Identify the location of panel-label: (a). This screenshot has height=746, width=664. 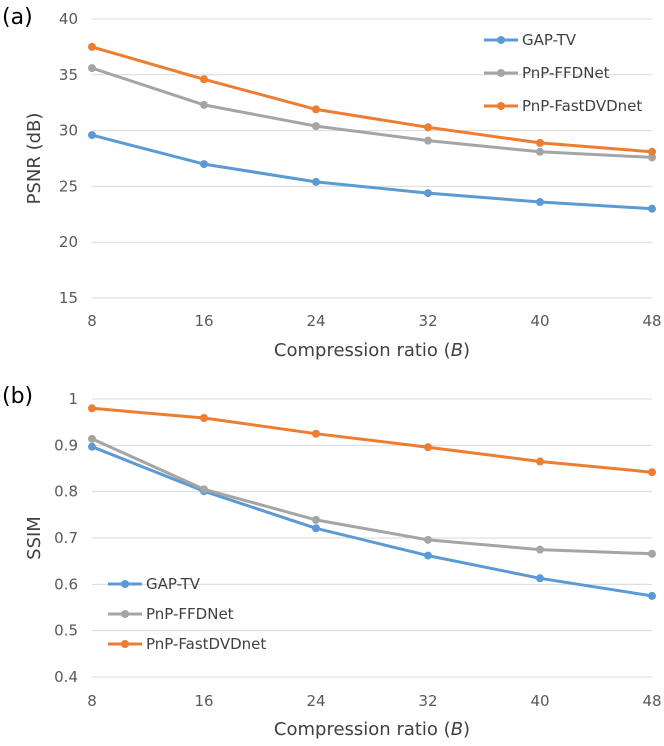
(17, 17).